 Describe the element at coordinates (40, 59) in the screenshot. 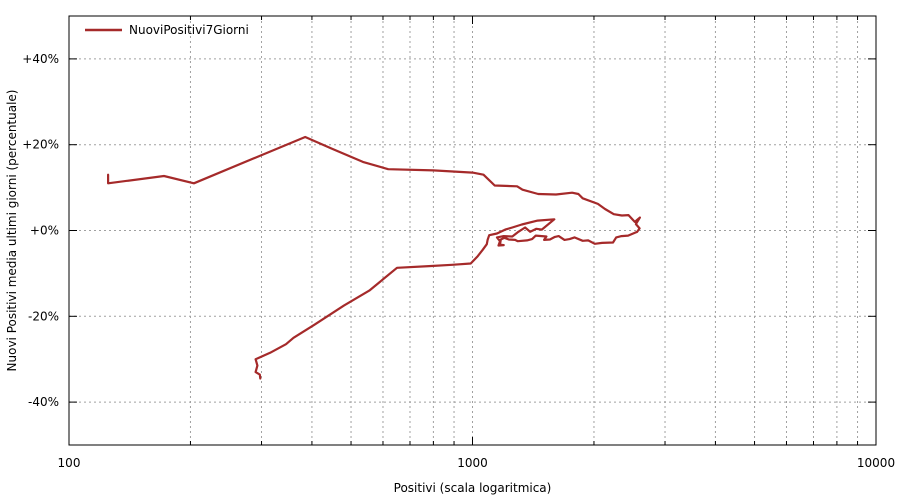

I see `y-tick-label: +40%` at that location.